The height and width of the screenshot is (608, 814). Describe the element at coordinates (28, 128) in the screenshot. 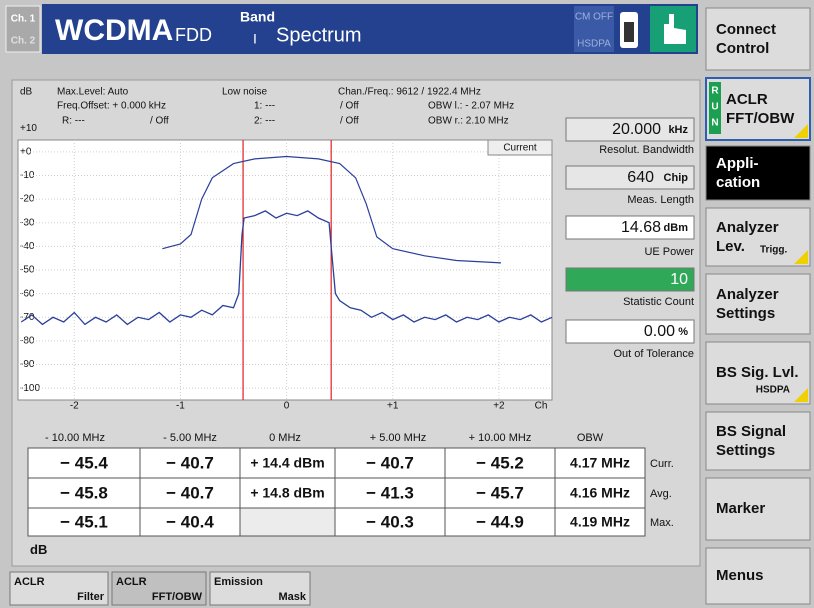

I see `y-tick-label: +10` at that location.